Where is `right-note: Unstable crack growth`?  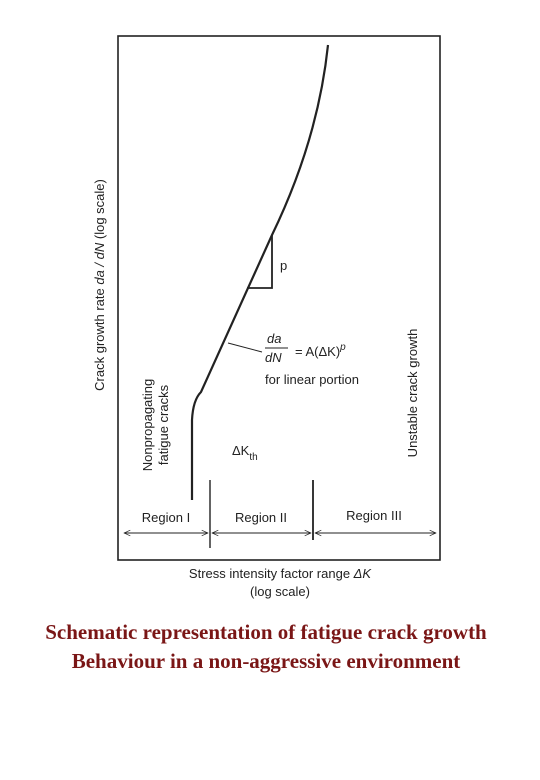
right-note: Unstable crack growth is located at coordinates (412, 393).